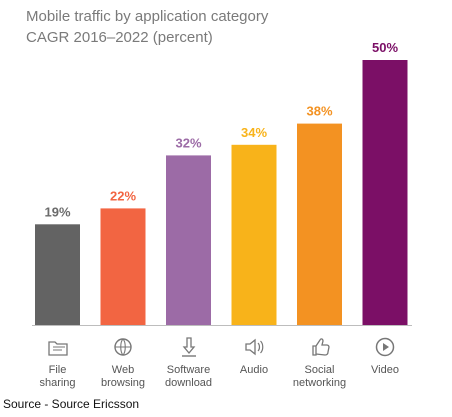  Describe the element at coordinates (319, 111) in the screenshot. I see `bar-value-label: 38%` at that location.